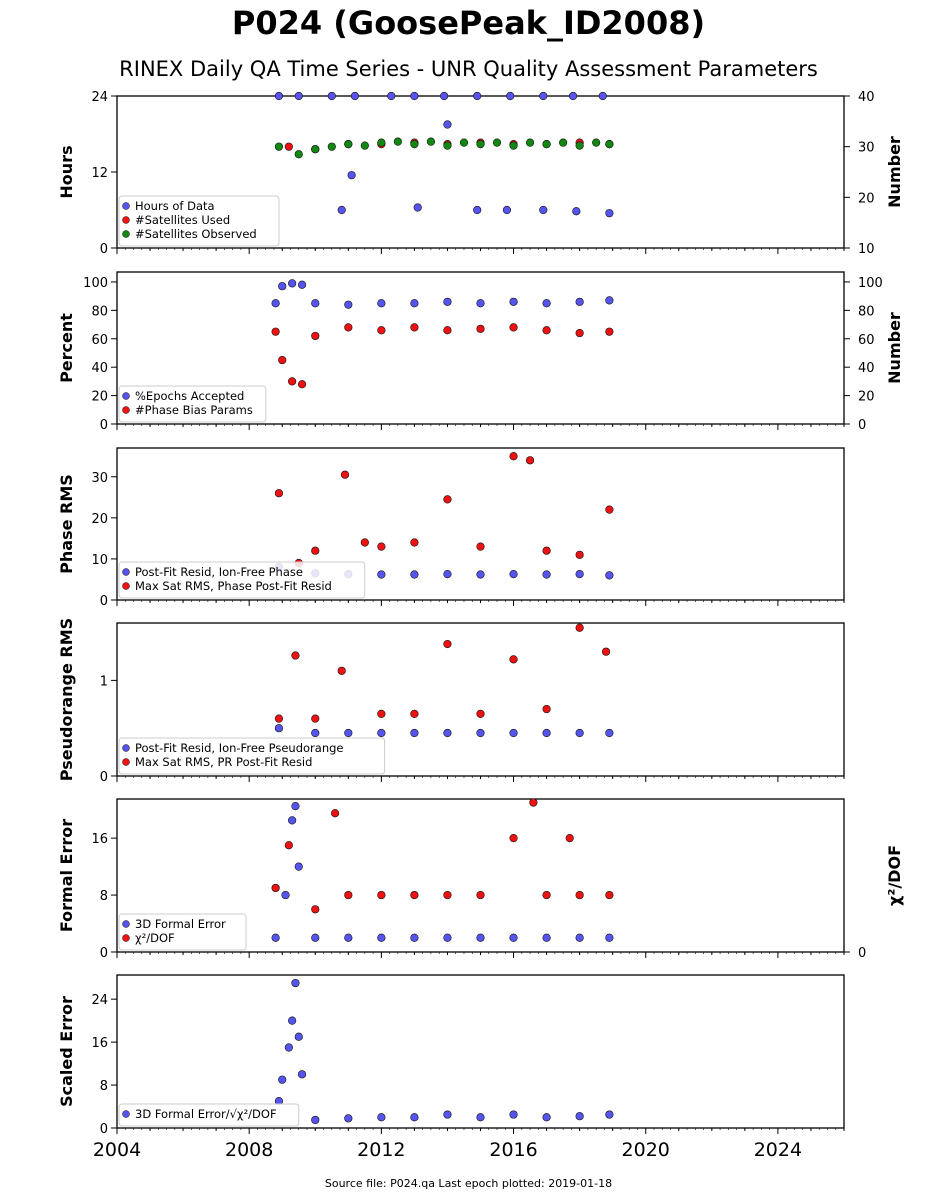 The width and height of the screenshot is (937, 1200). What do you see at coordinates (104, 681) in the screenshot?
I see `y-tick-label: 1` at bounding box center [104, 681].